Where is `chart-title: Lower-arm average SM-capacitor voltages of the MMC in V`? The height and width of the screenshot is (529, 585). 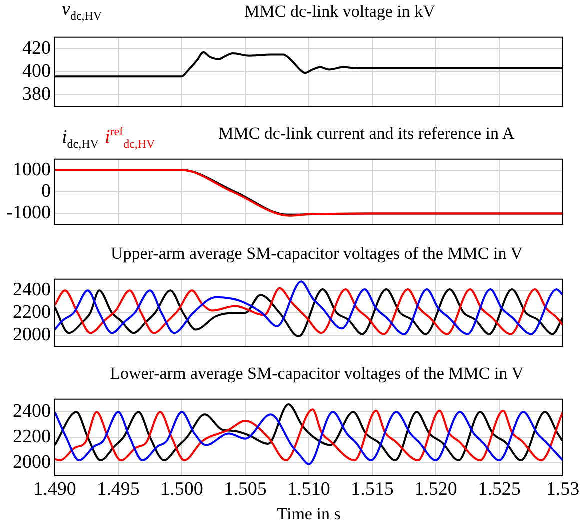
chart-title: Lower-arm average SM-capacitor voltages of the MMC in V is located at coordinates (317, 373).